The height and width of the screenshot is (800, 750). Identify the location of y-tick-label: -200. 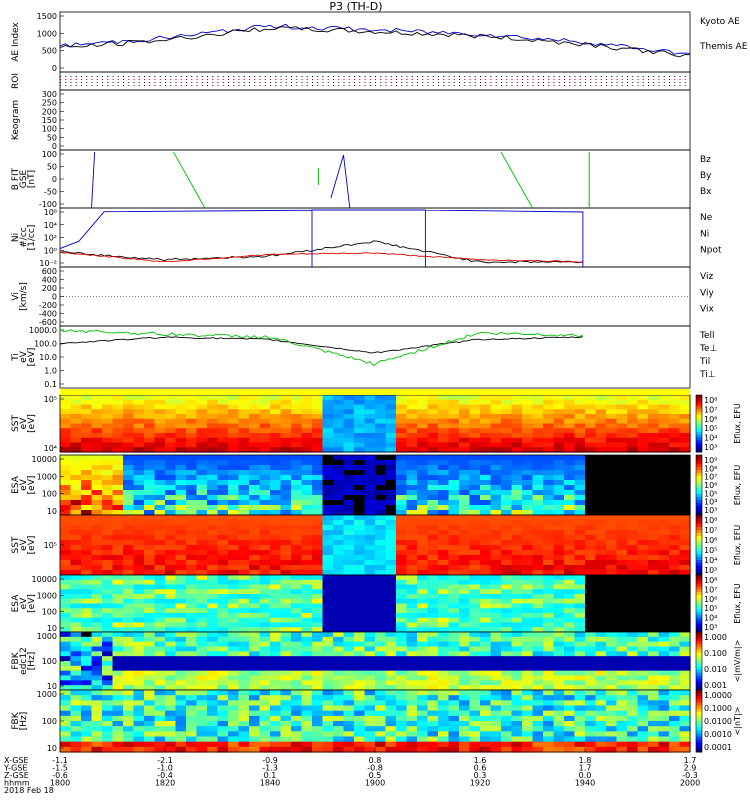
(48, 305).